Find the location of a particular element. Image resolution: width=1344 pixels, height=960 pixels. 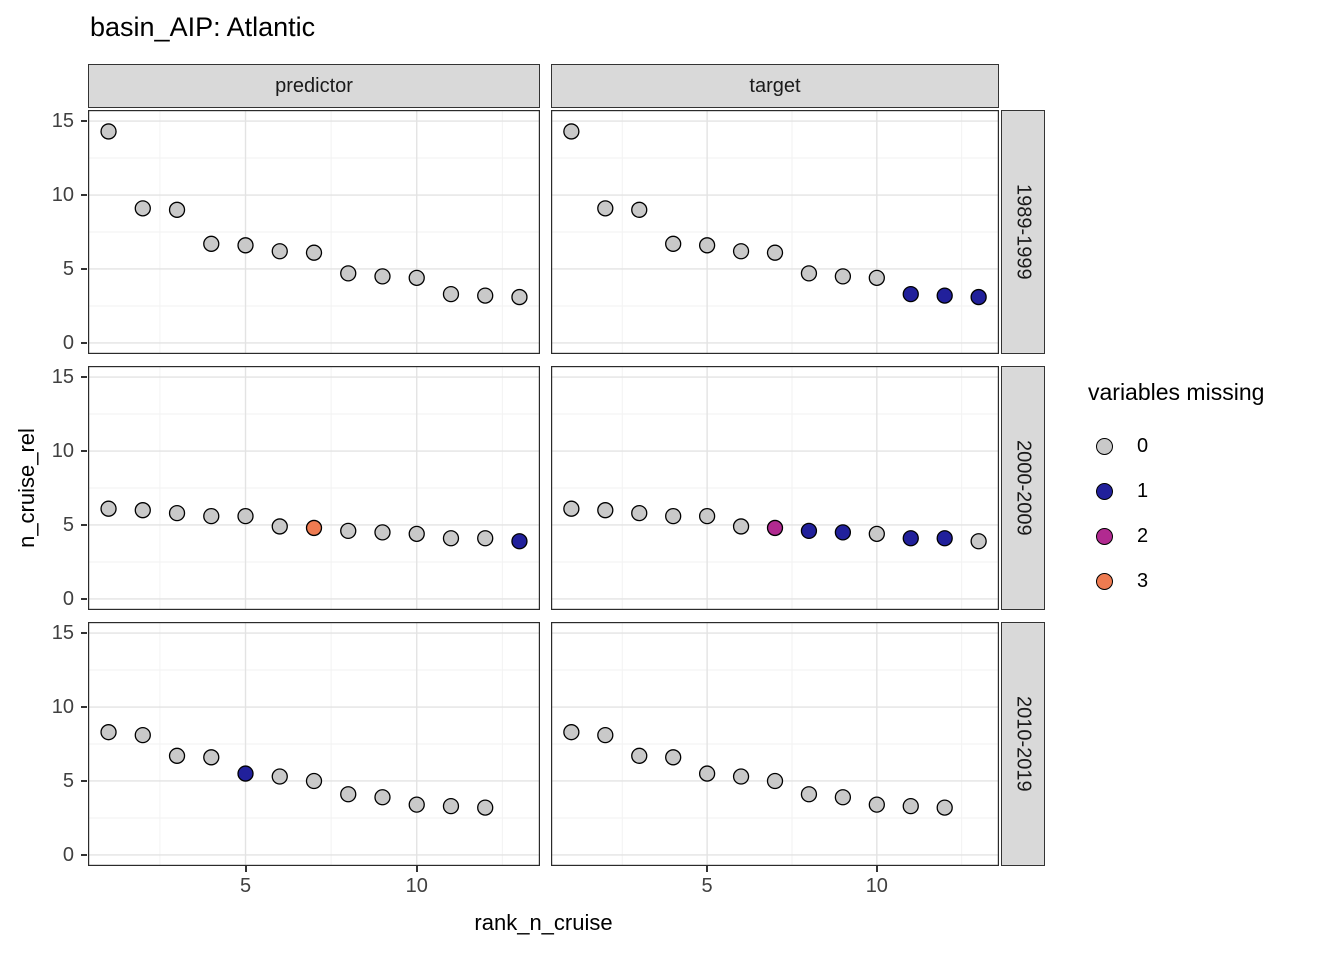

legend-entry-1: 1 is located at coordinates (1176, 491).